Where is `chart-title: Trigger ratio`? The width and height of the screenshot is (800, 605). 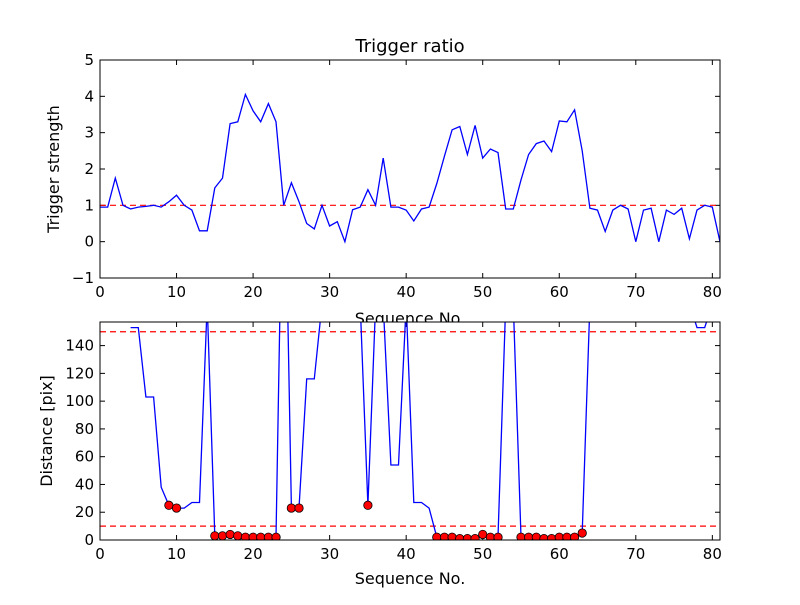 chart-title: Trigger ratio is located at coordinates (409, 46).